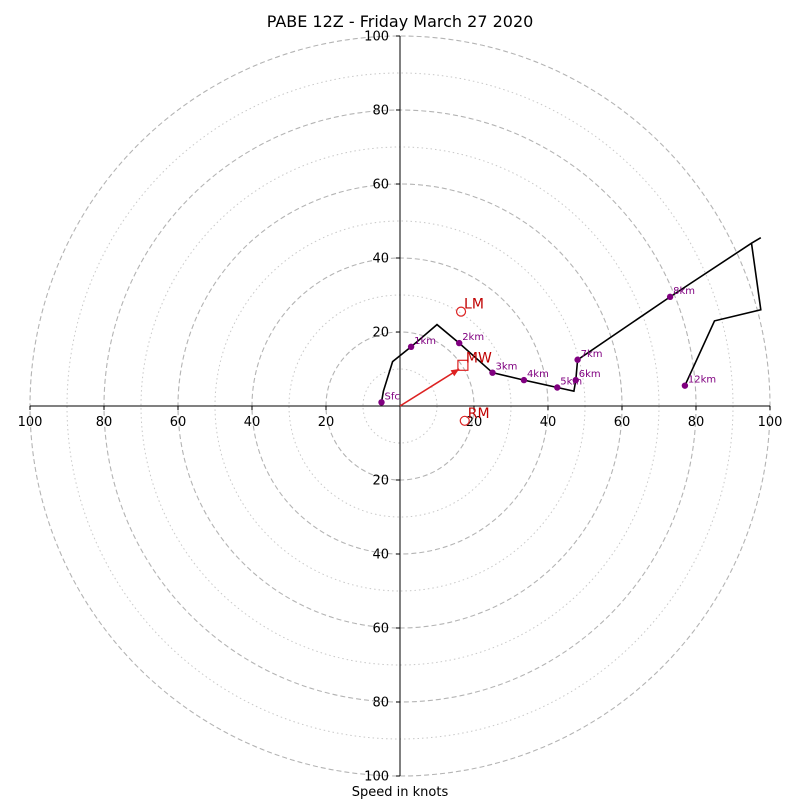 Image resolution: width=800 pixels, height=800 pixels. Describe the element at coordinates (400, 792) in the screenshot. I see `x-axis-label: Speed in knots` at that location.